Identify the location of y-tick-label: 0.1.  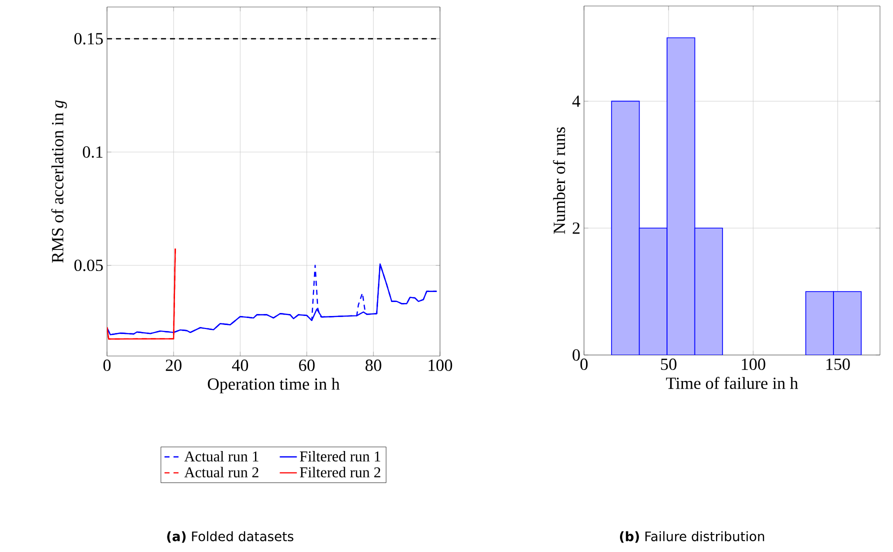
(92, 152).